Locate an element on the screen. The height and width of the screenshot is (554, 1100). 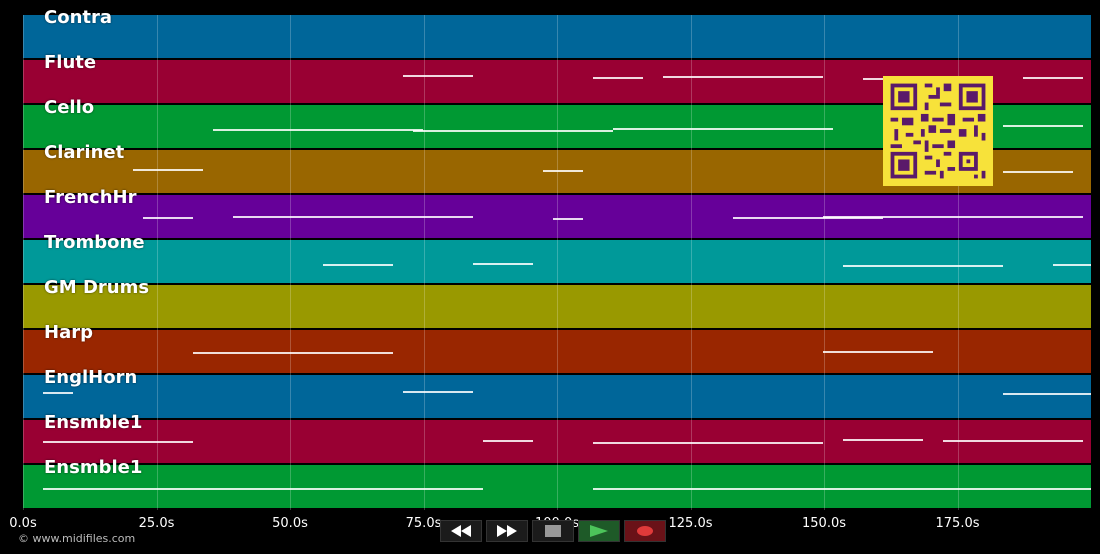
play-icon is located at coordinates (599, 531).